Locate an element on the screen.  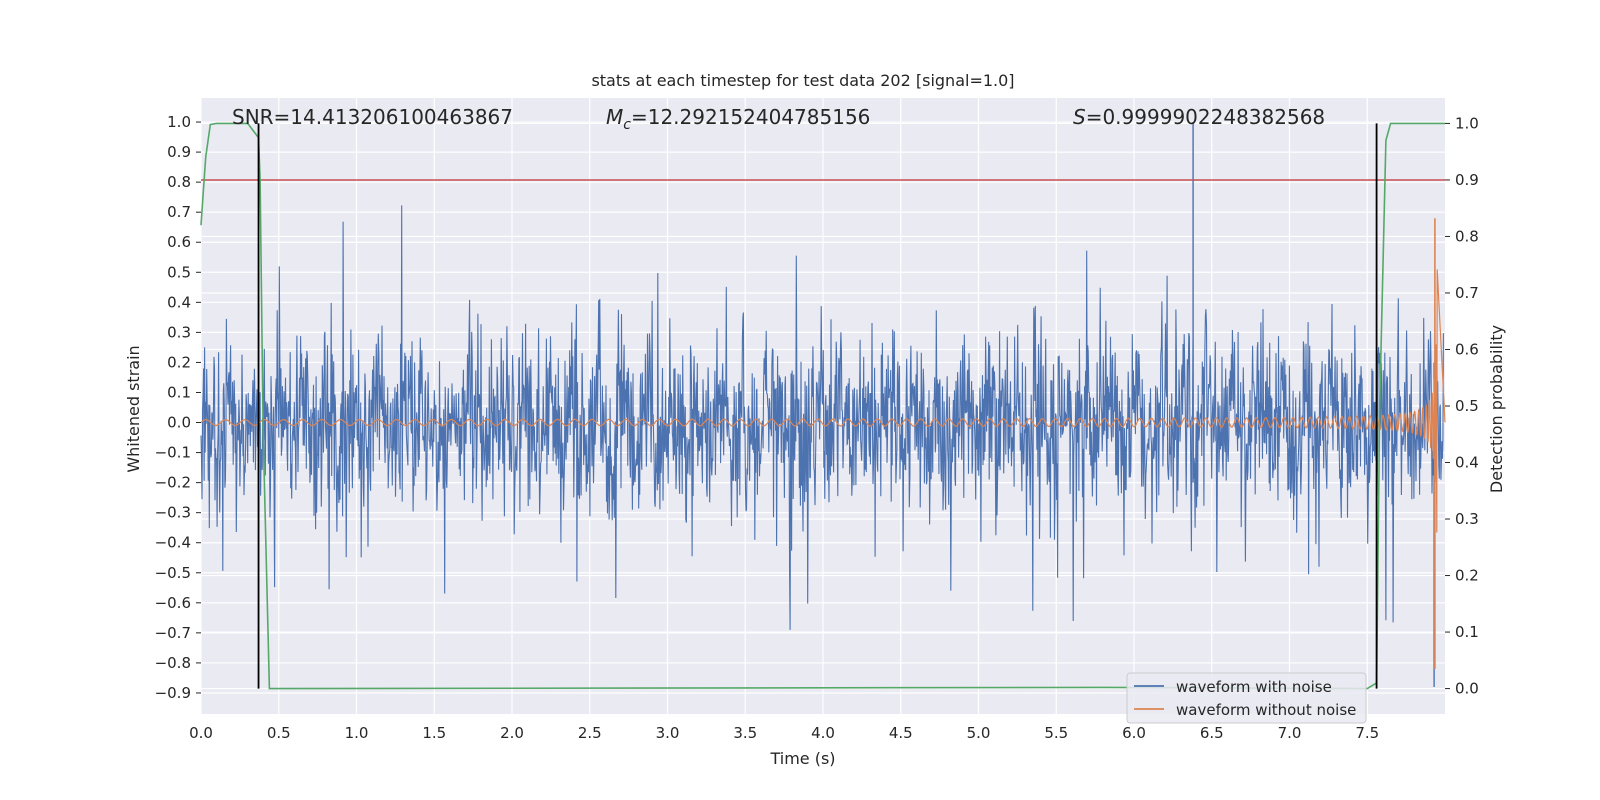
x-tick-label: 6.0 is located at coordinates (1134, 733).